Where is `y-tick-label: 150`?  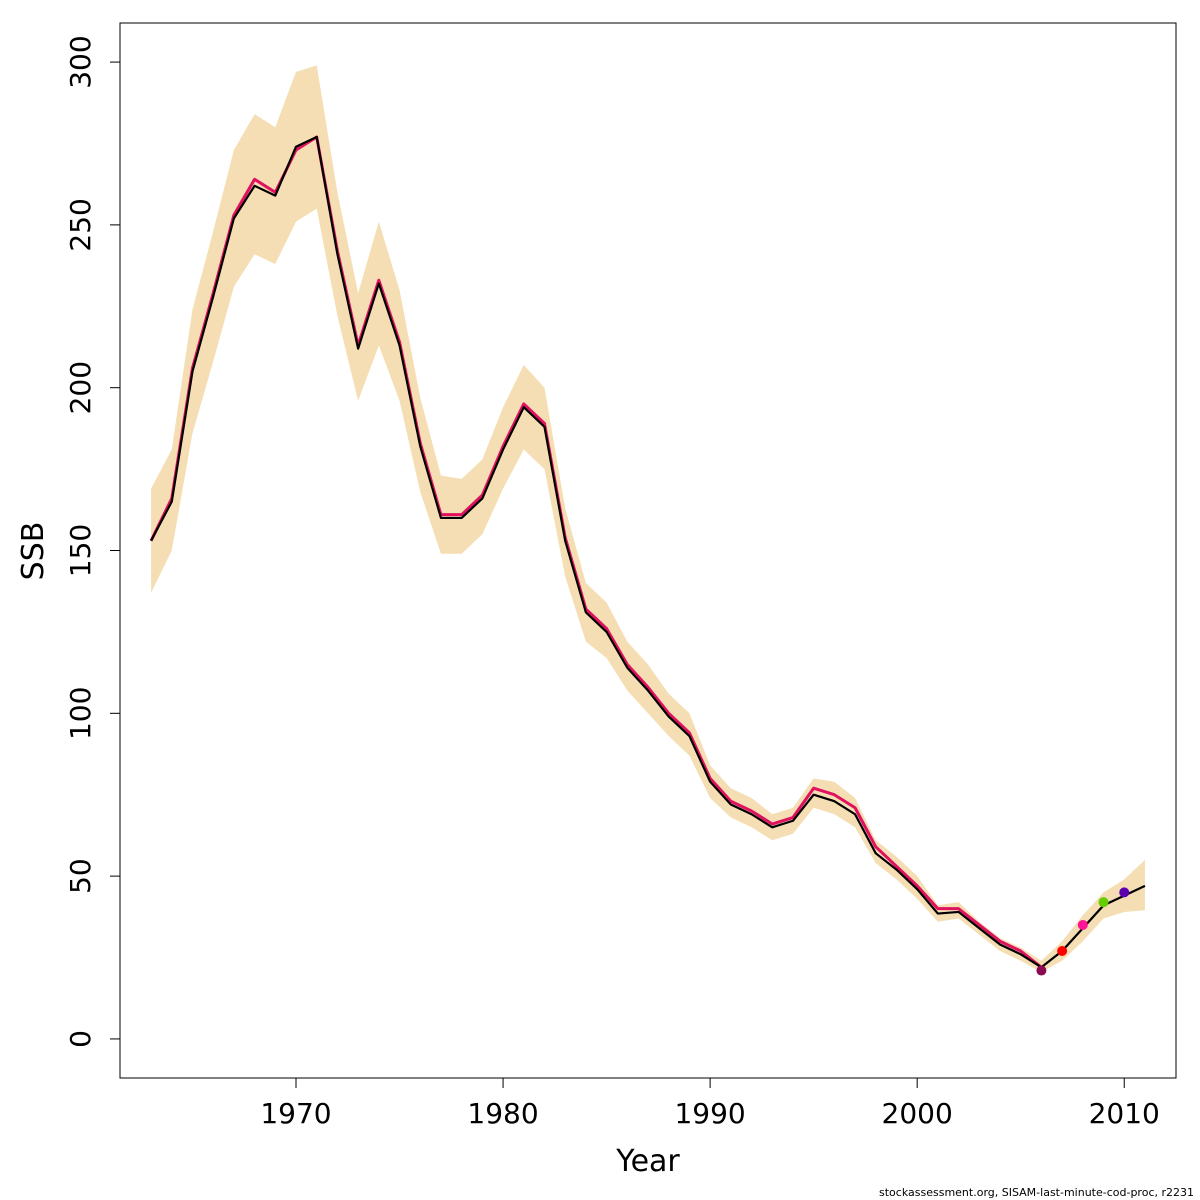
y-tick-label: 150 is located at coordinates (80, 550).